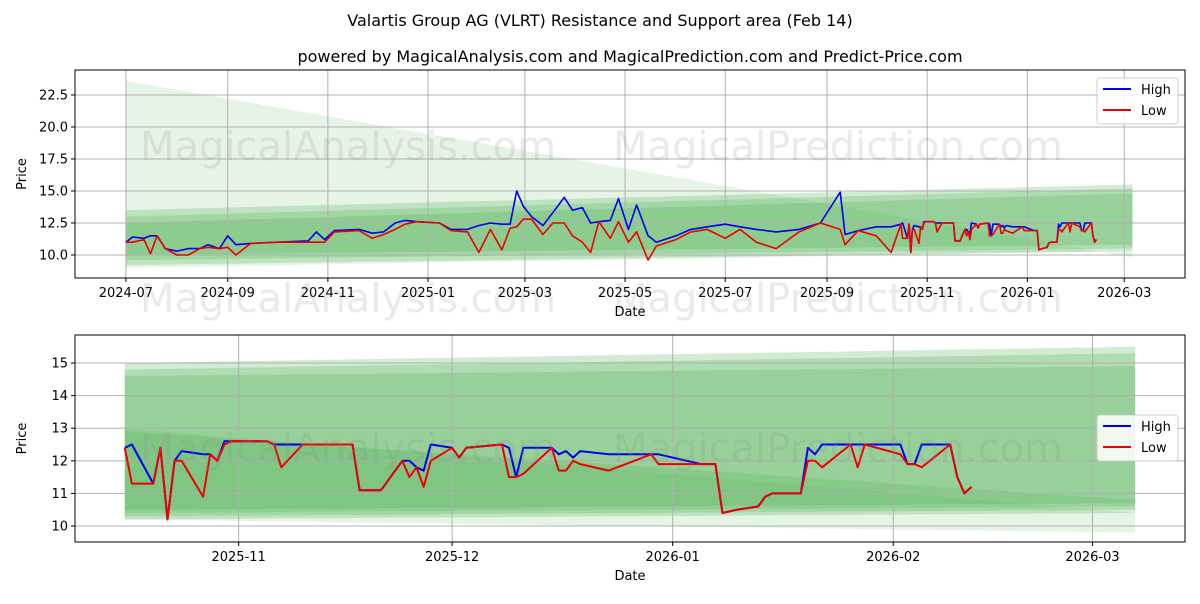 The width and height of the screenshot is (1200, 604). Describe the element at coordinates (59, 429) in the screenshot. I see `y-tick-label: 13` at that location.